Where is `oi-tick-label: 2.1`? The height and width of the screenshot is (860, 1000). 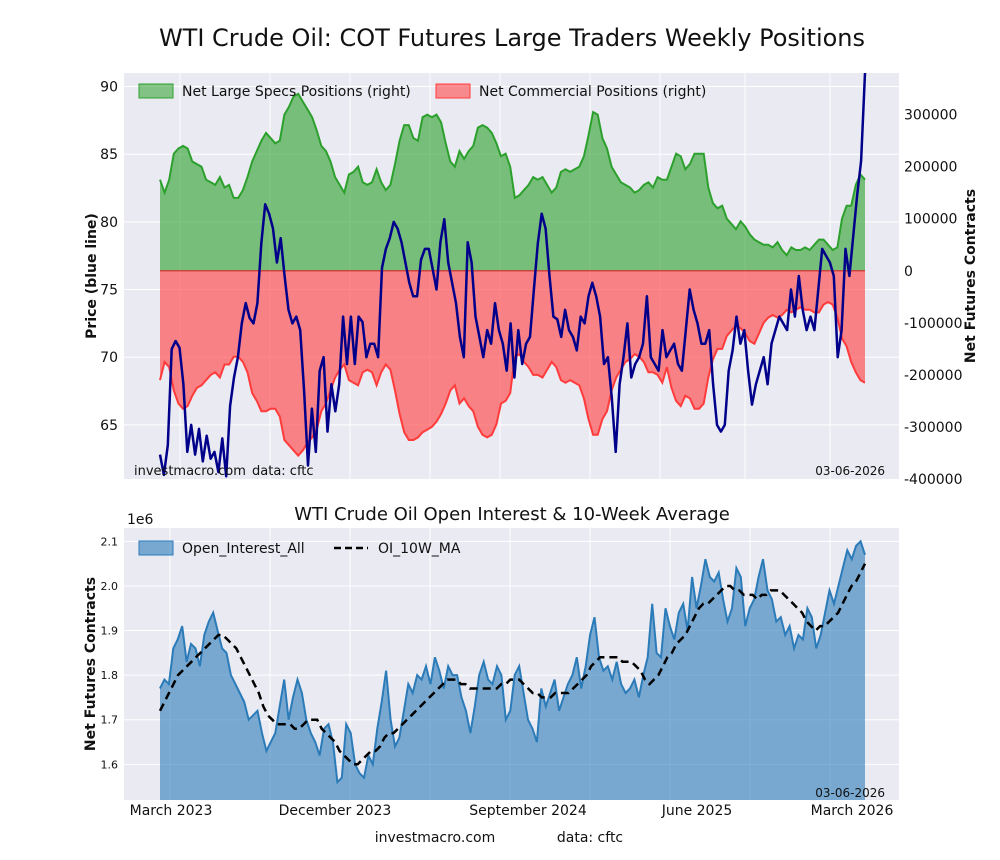 oi-tick-label: 2.1 is located at coordinates (110, 541).